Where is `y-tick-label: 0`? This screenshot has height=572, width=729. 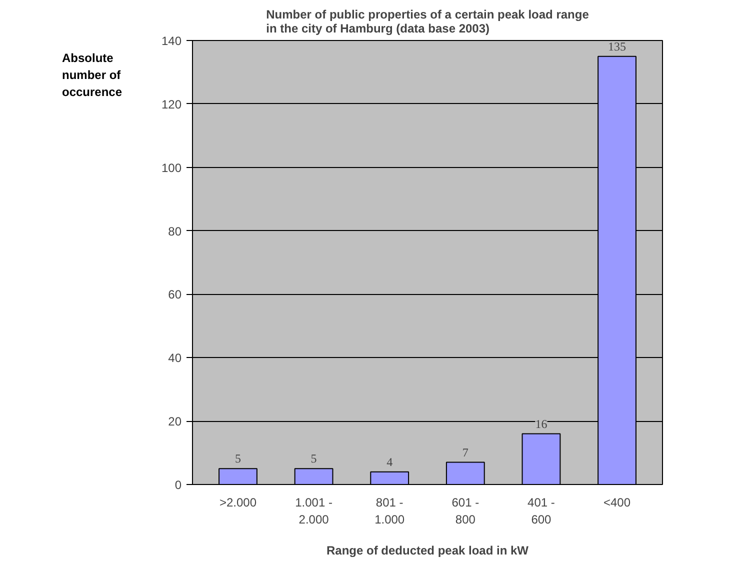
y-tick-label: 0 is located at coordinates (178, 485).